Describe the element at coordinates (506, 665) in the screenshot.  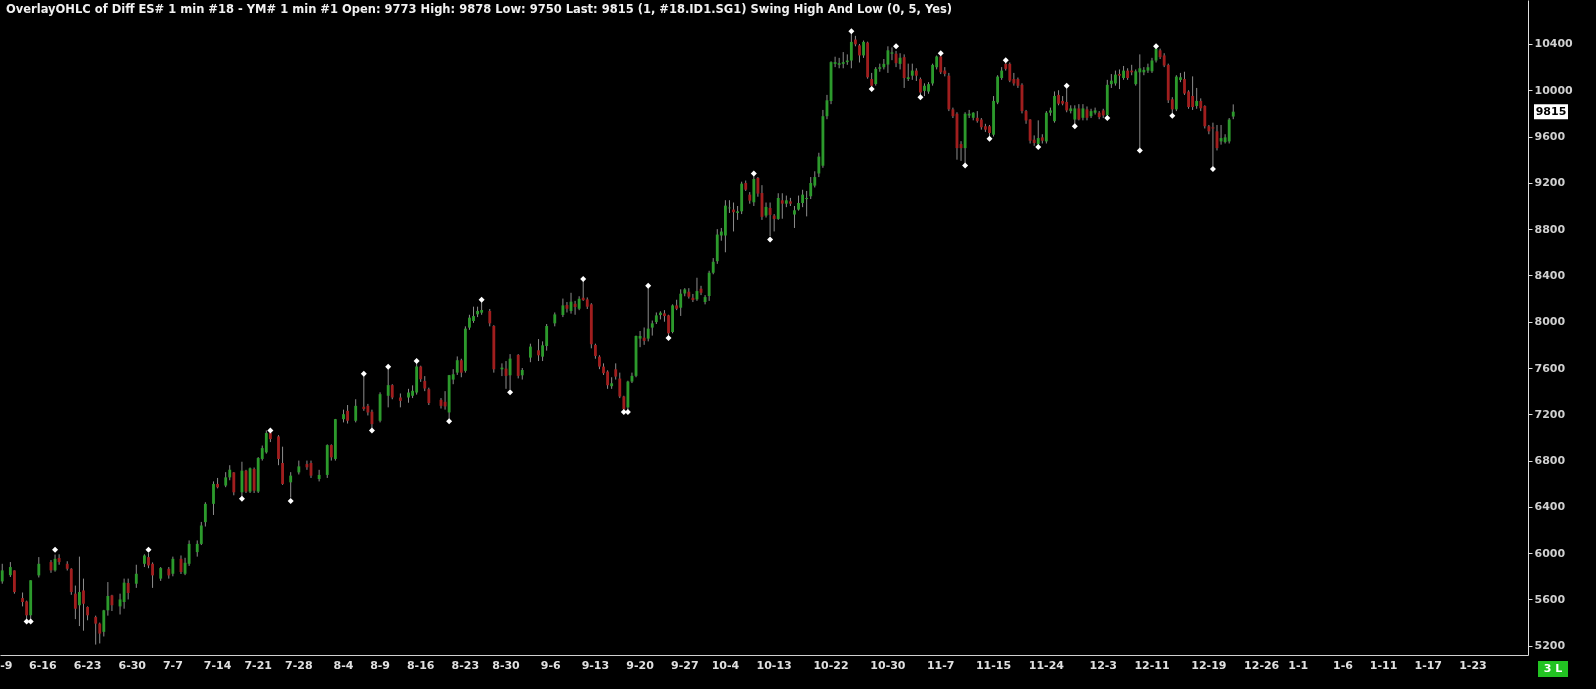
I see `x-tick-label: 8-30` at that location.